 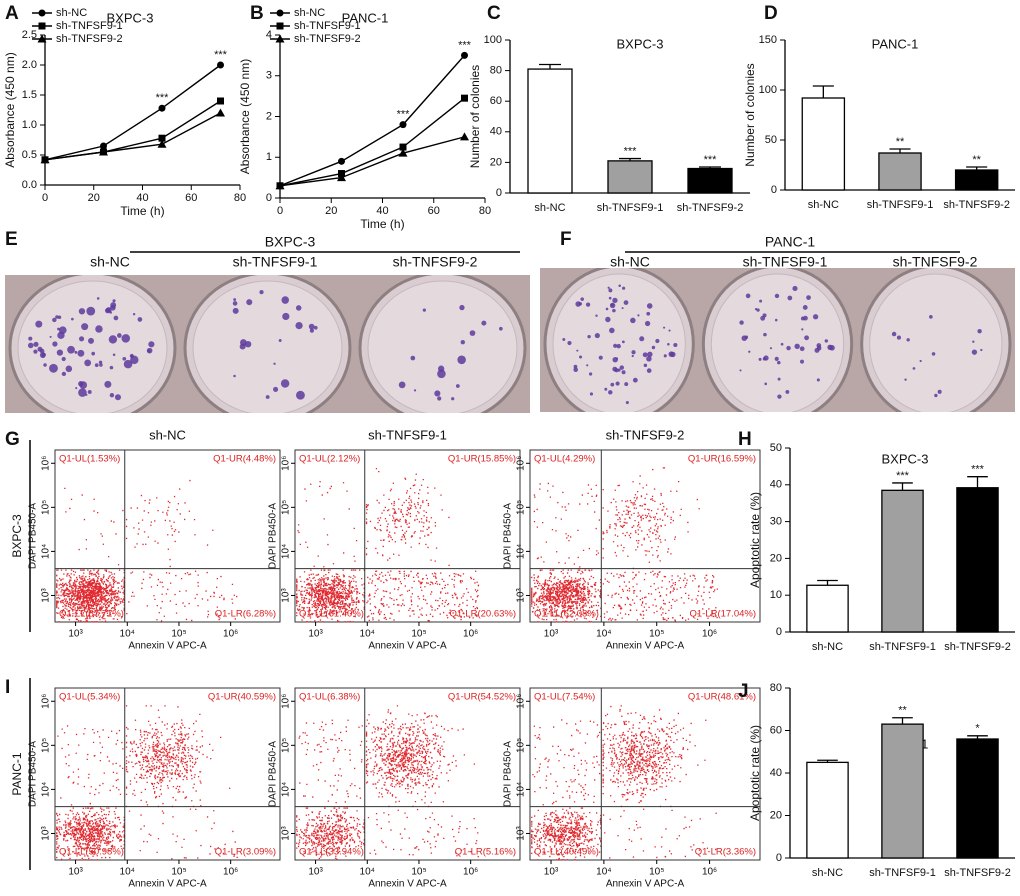 What do you see at coordinates (776, 485) in the screenshot?
I see `y-tick-label: 40` at bounding box center [776, 485].